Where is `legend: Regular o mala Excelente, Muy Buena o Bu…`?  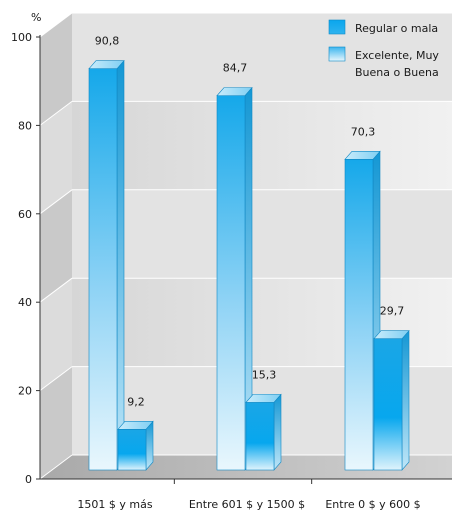 legend: Regular o mala Excelente, Muy Buena o Bu… is located at coordinates (383, 49).